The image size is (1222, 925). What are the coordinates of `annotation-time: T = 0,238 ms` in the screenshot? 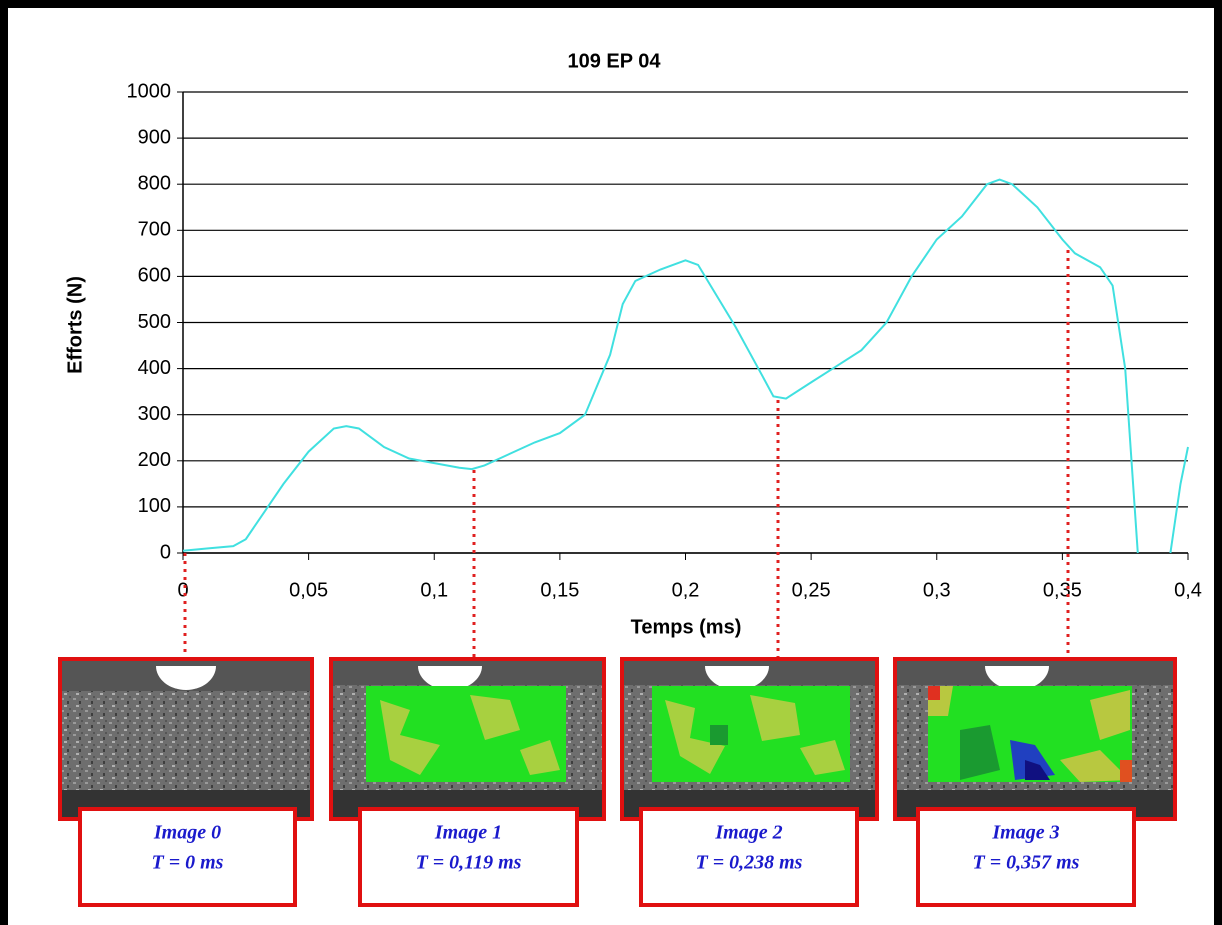 It's located at (749, 863).